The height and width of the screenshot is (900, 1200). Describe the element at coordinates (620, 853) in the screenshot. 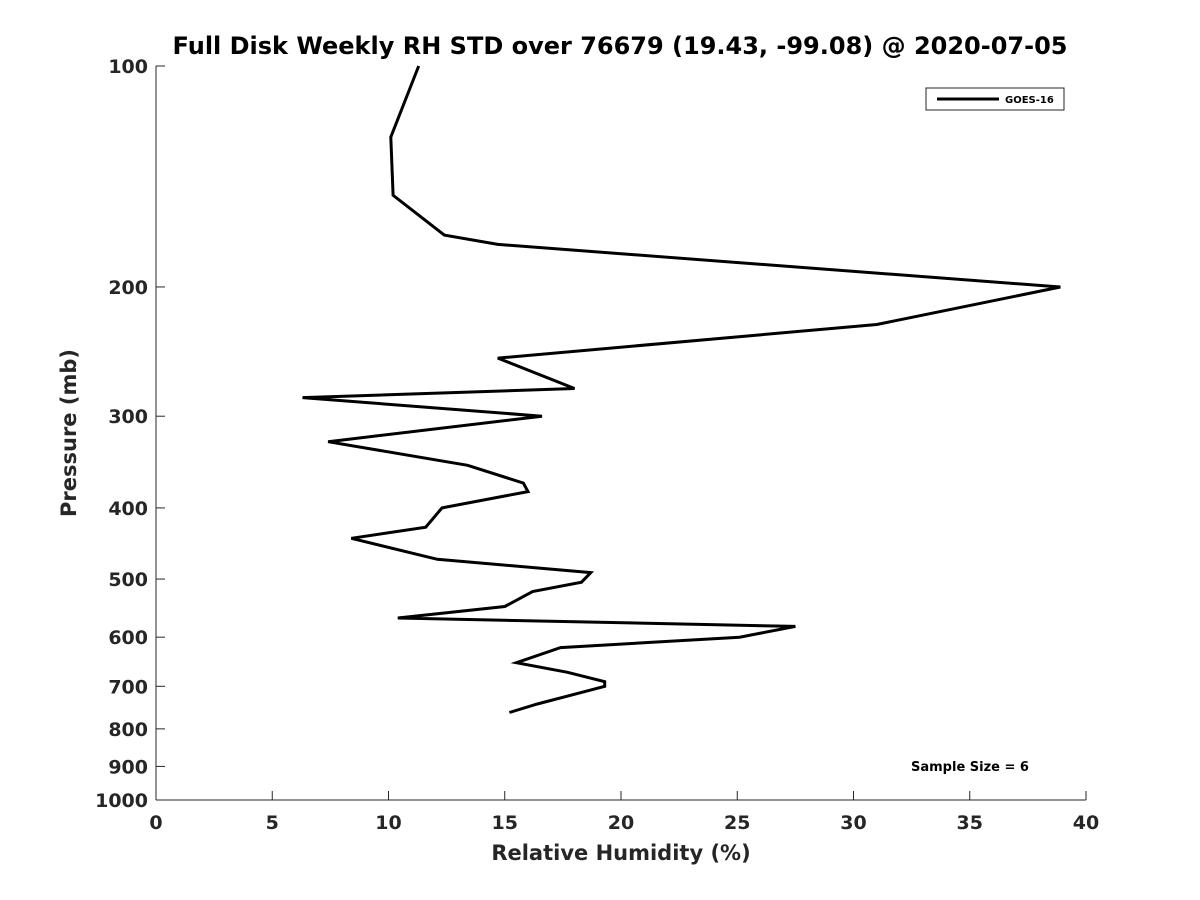

I see `x-axis-label: Relative Humidity (%)` at that location.